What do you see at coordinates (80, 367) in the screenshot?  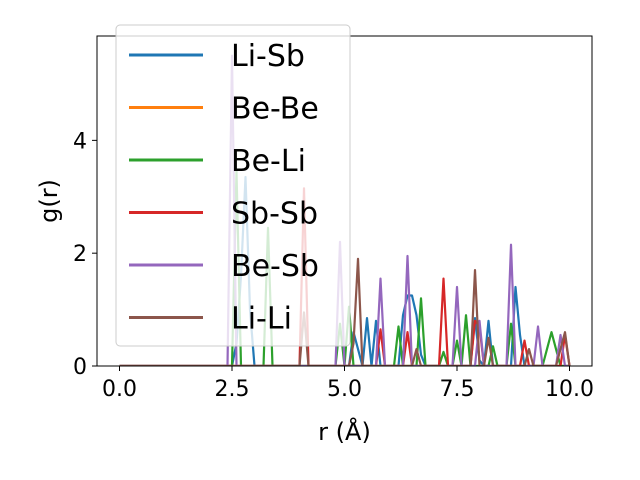 I see `y-tick-label: 0` at bounding box center [80, 367].